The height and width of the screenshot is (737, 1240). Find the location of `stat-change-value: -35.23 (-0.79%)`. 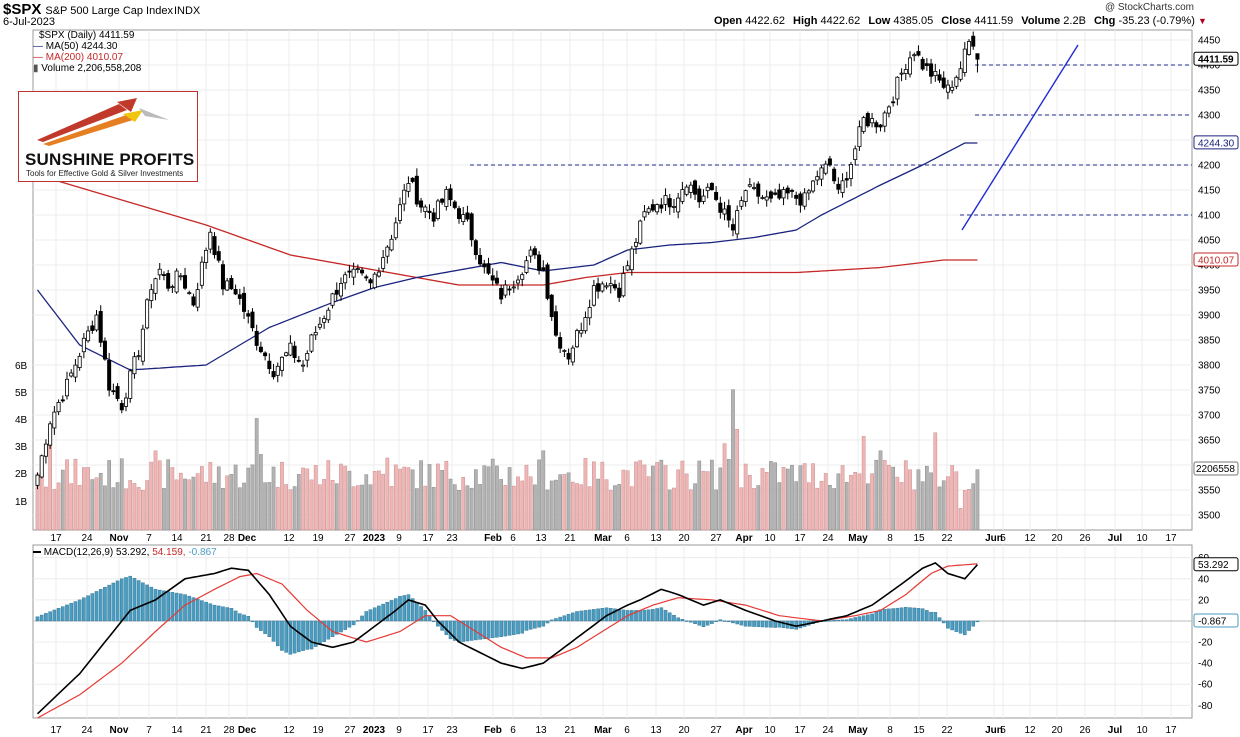

stat-change-value: -35.23 (-0.79%) is located at coordinates (1156, 21).